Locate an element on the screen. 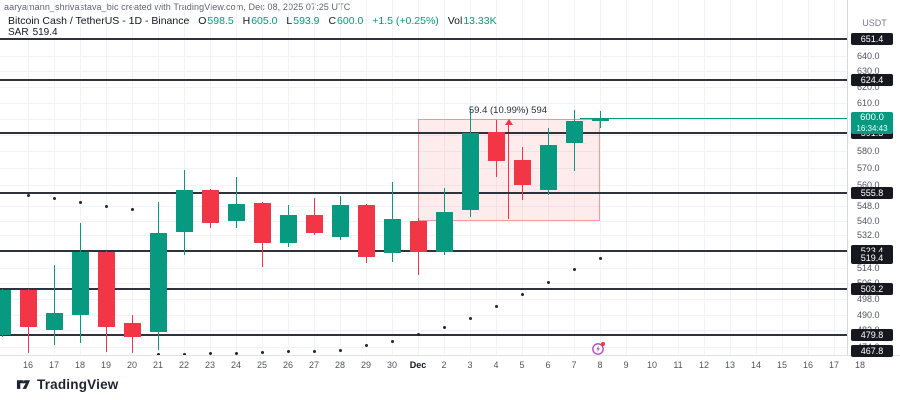 This screenshot has height=400, width=900. time-tick-label: 2 is located at coordinates (444, 365).